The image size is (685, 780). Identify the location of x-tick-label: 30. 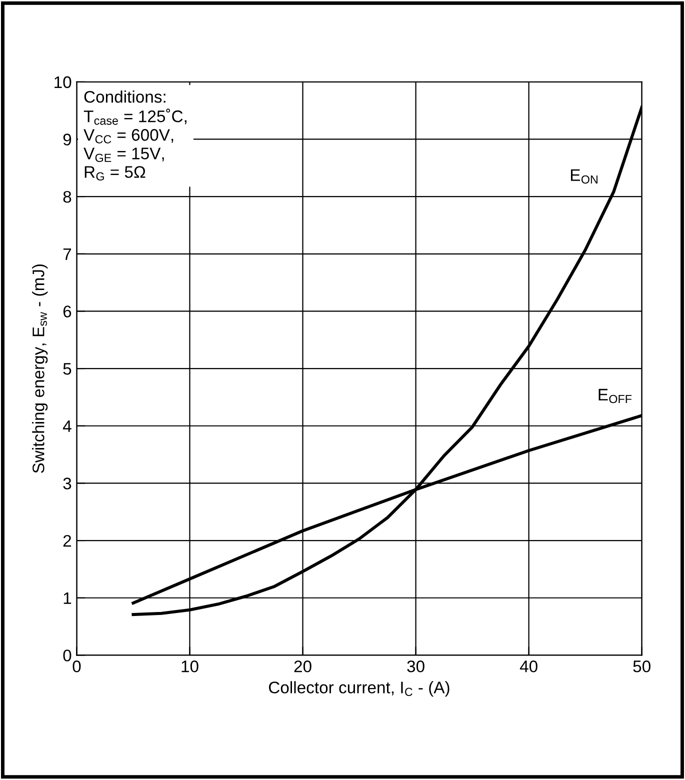
(415, 666).